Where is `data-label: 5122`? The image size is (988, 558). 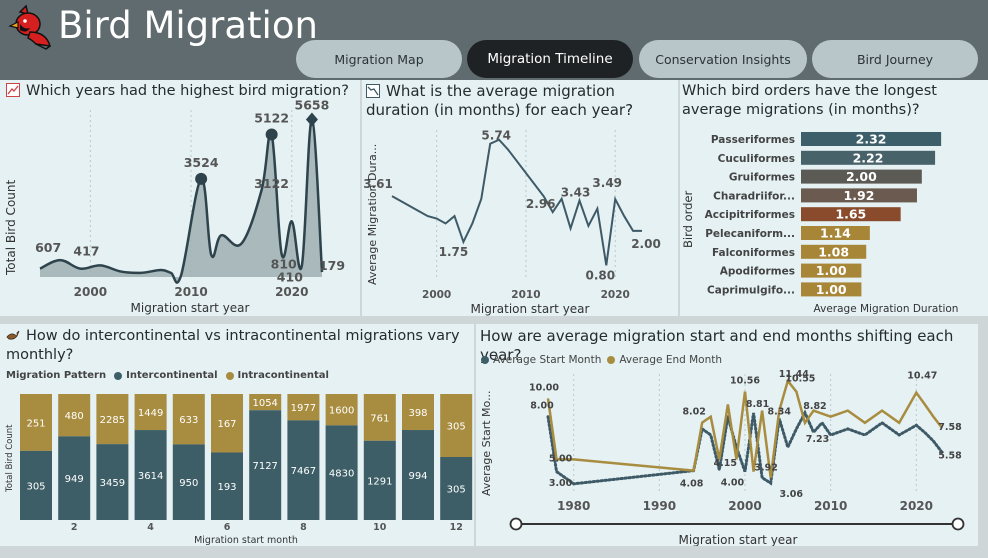 data-label: 5122 is located at coordinates (271, 117).